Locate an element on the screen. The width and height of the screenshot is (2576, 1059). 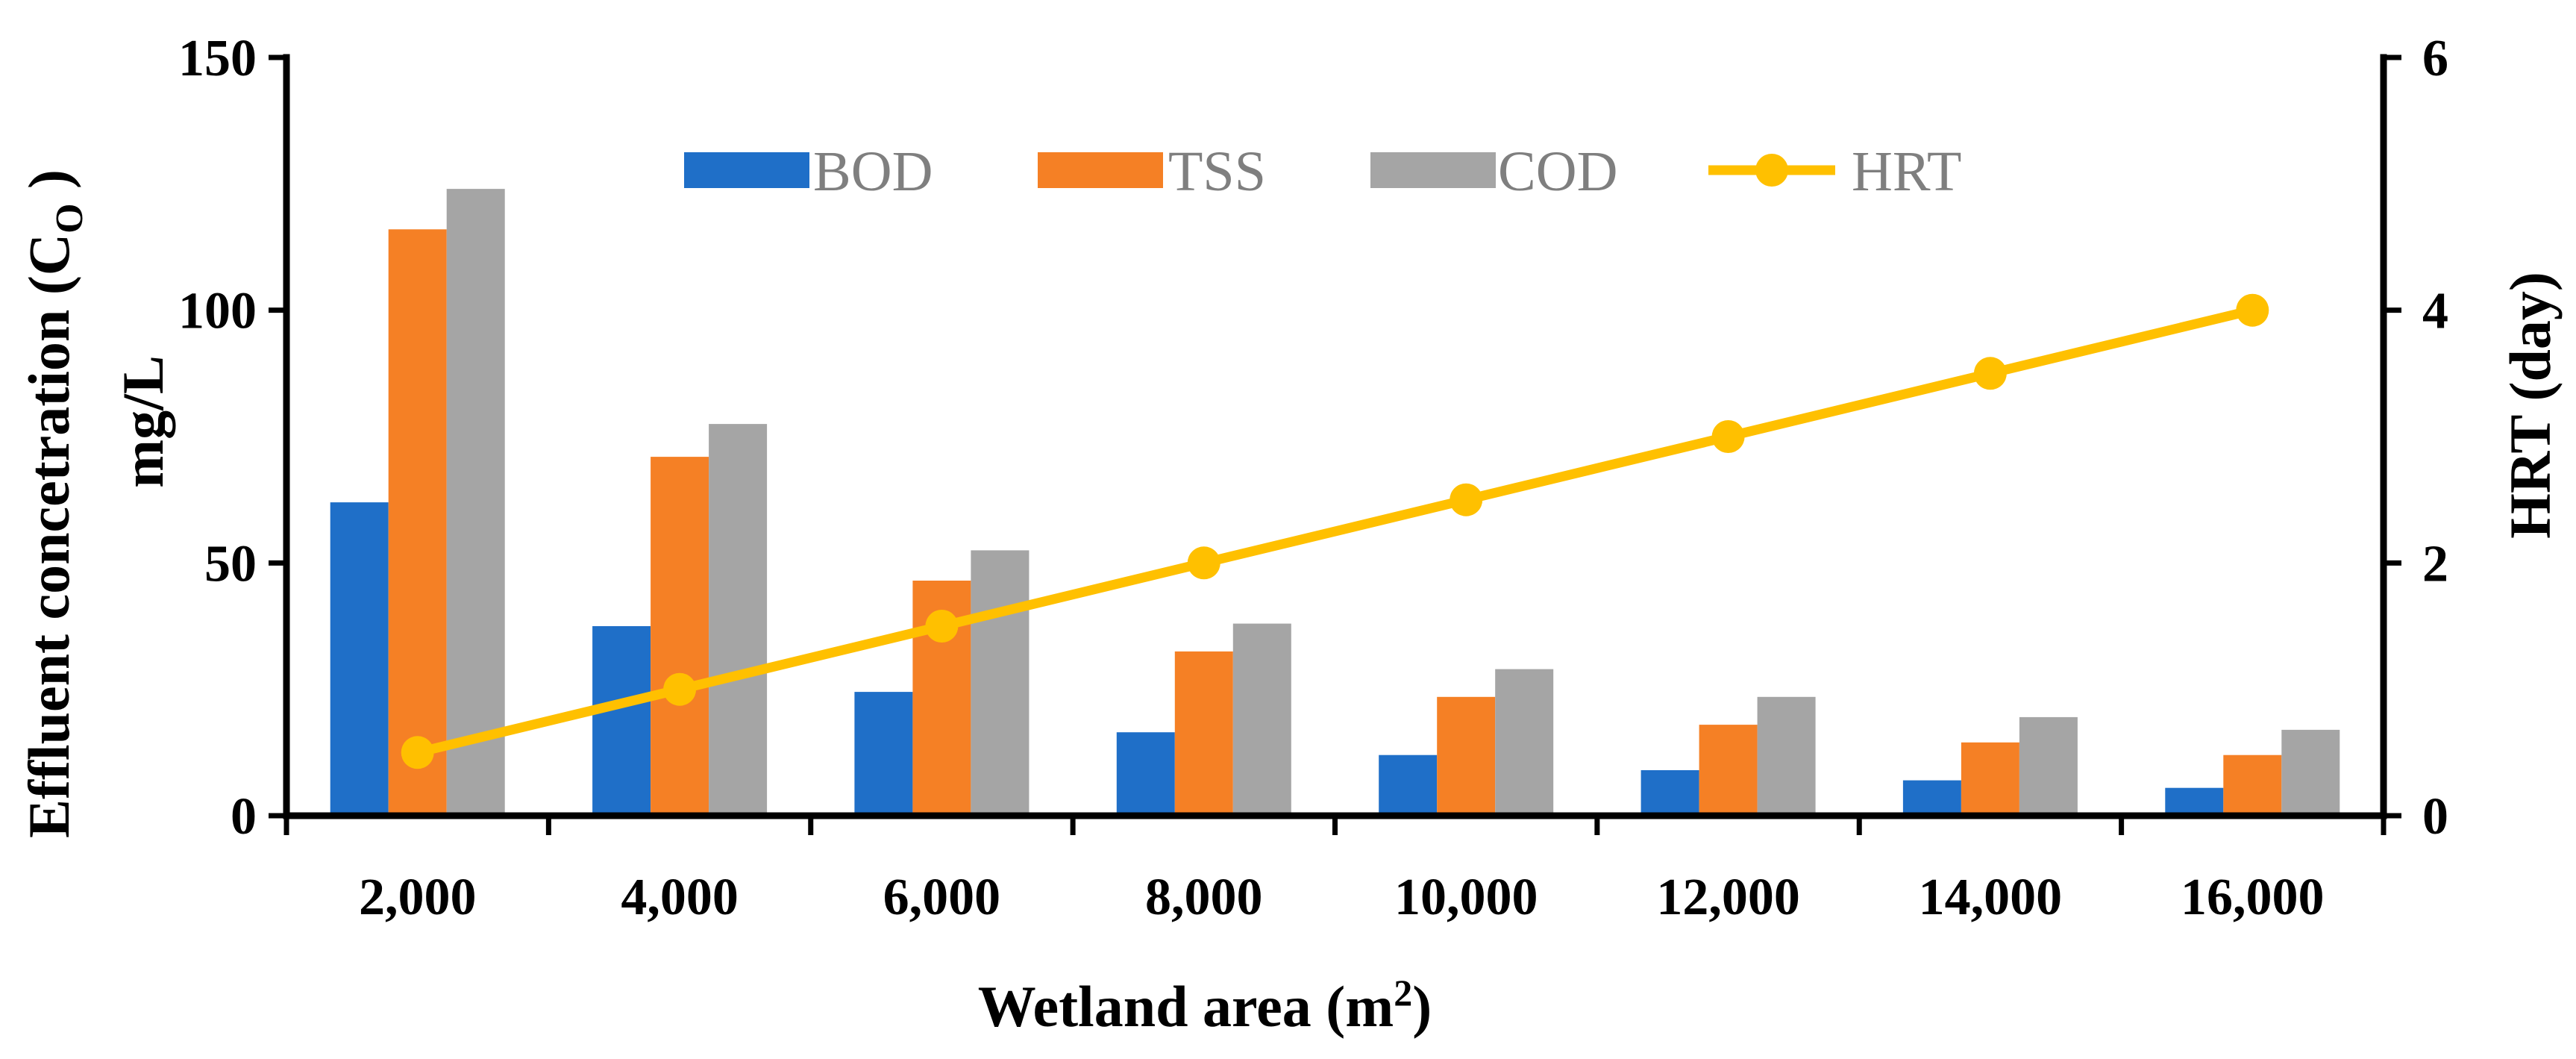
legend-swatch-bod is located at coordinates (746, 170).